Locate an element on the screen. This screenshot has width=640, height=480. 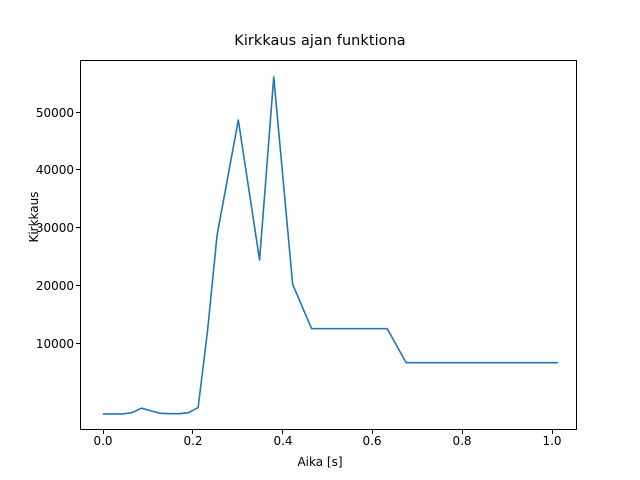
x-tick-label: 0.6 is located at coordinates (372, 441).